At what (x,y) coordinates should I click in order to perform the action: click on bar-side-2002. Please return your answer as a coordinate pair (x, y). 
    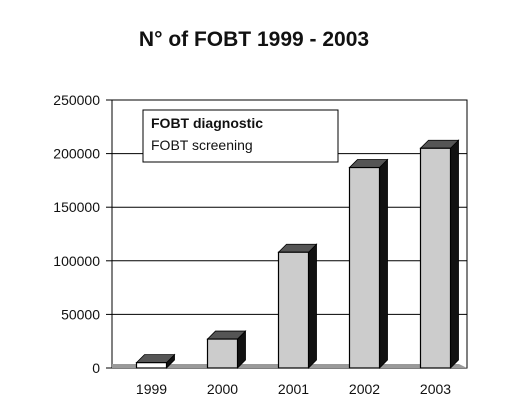
    Looking at the image, I should click on (383, 263).